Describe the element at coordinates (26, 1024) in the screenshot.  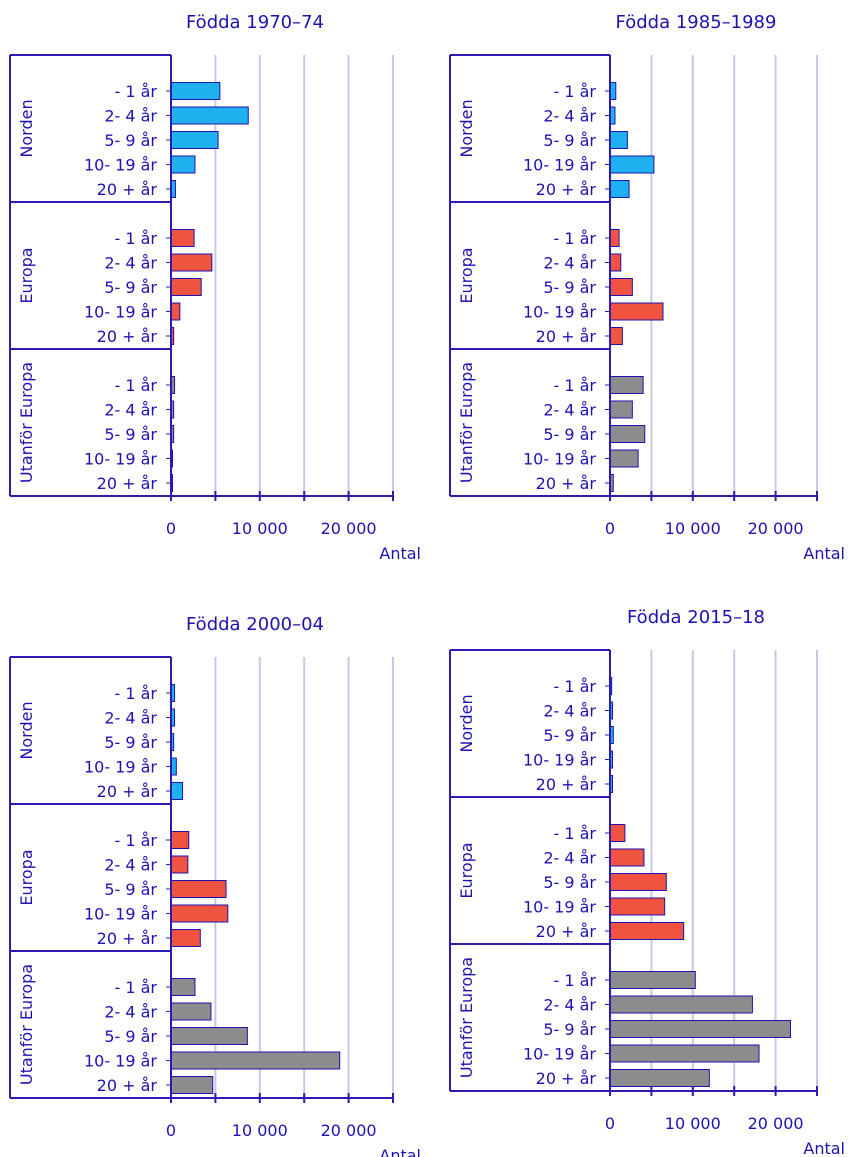
I see `group-label: Utanför Europa` at that location.